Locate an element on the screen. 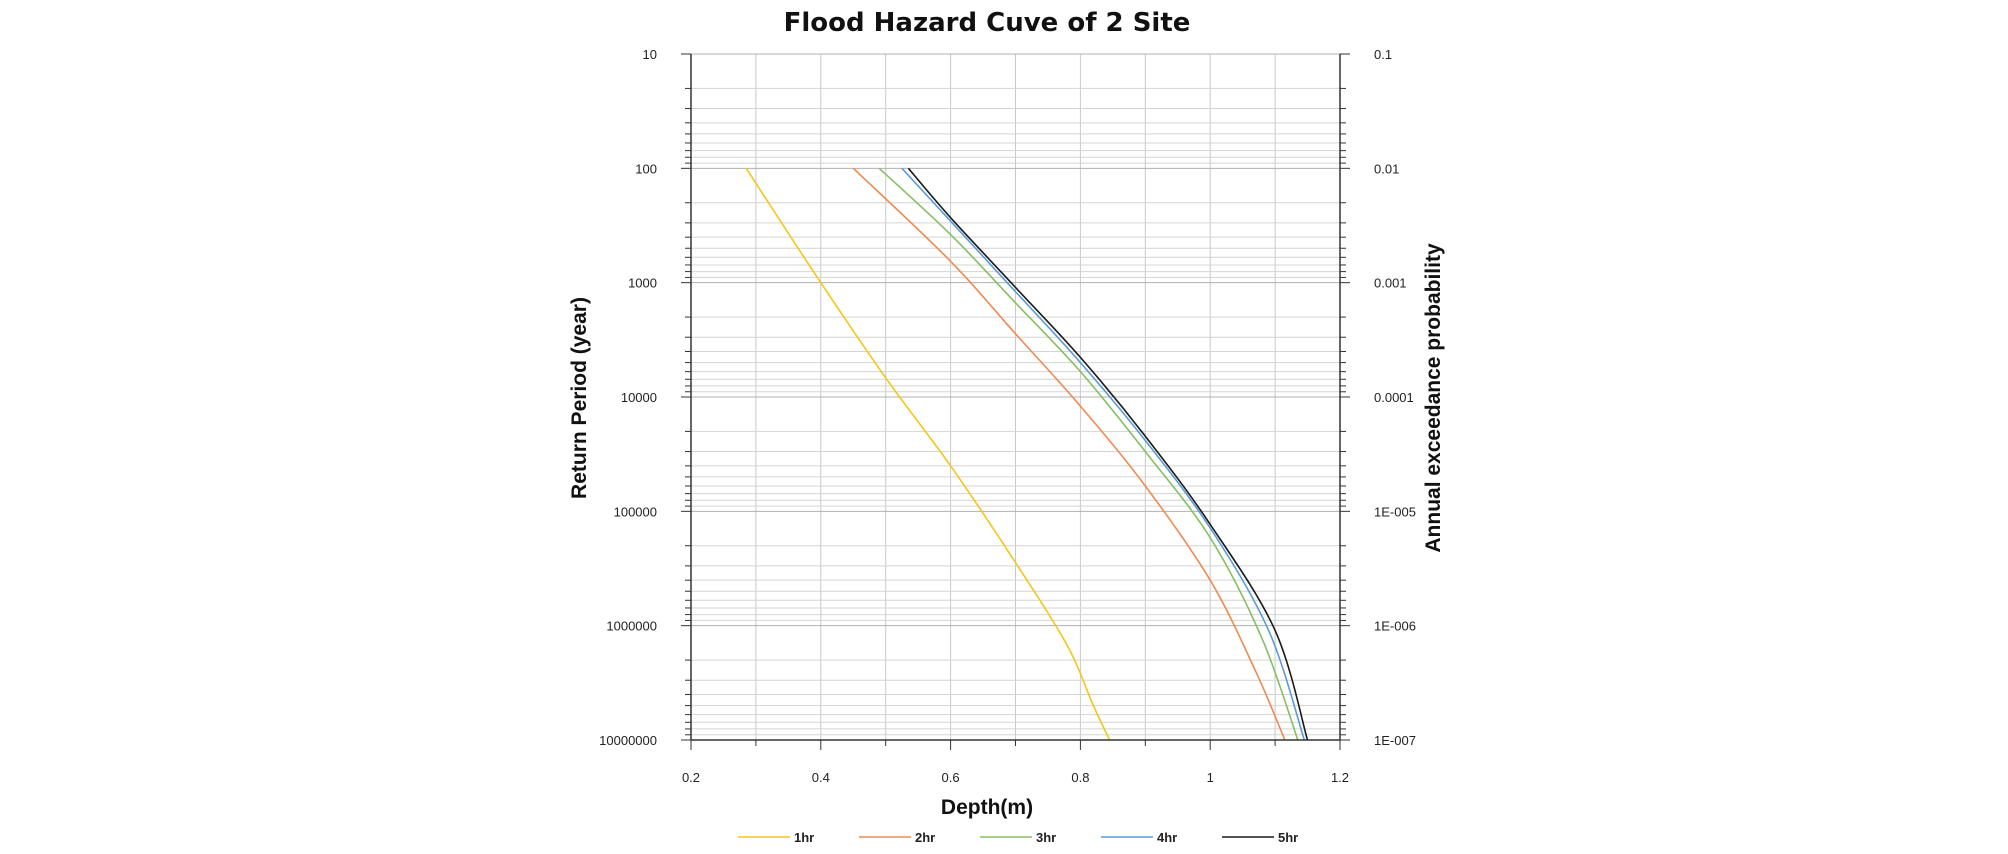 The image size is (2008, 854). series-line-3hr is located at coordinates (1088, 454).